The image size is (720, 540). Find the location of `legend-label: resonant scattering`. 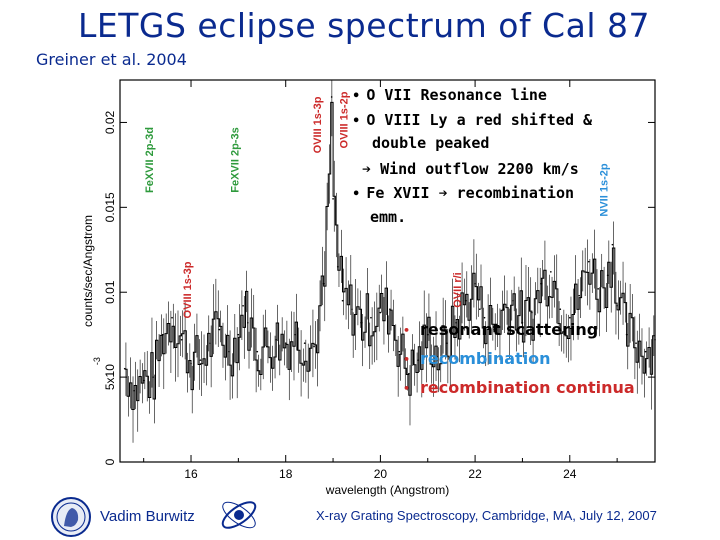

legend-label: resonant scattering is located at coordinates (509, 329).